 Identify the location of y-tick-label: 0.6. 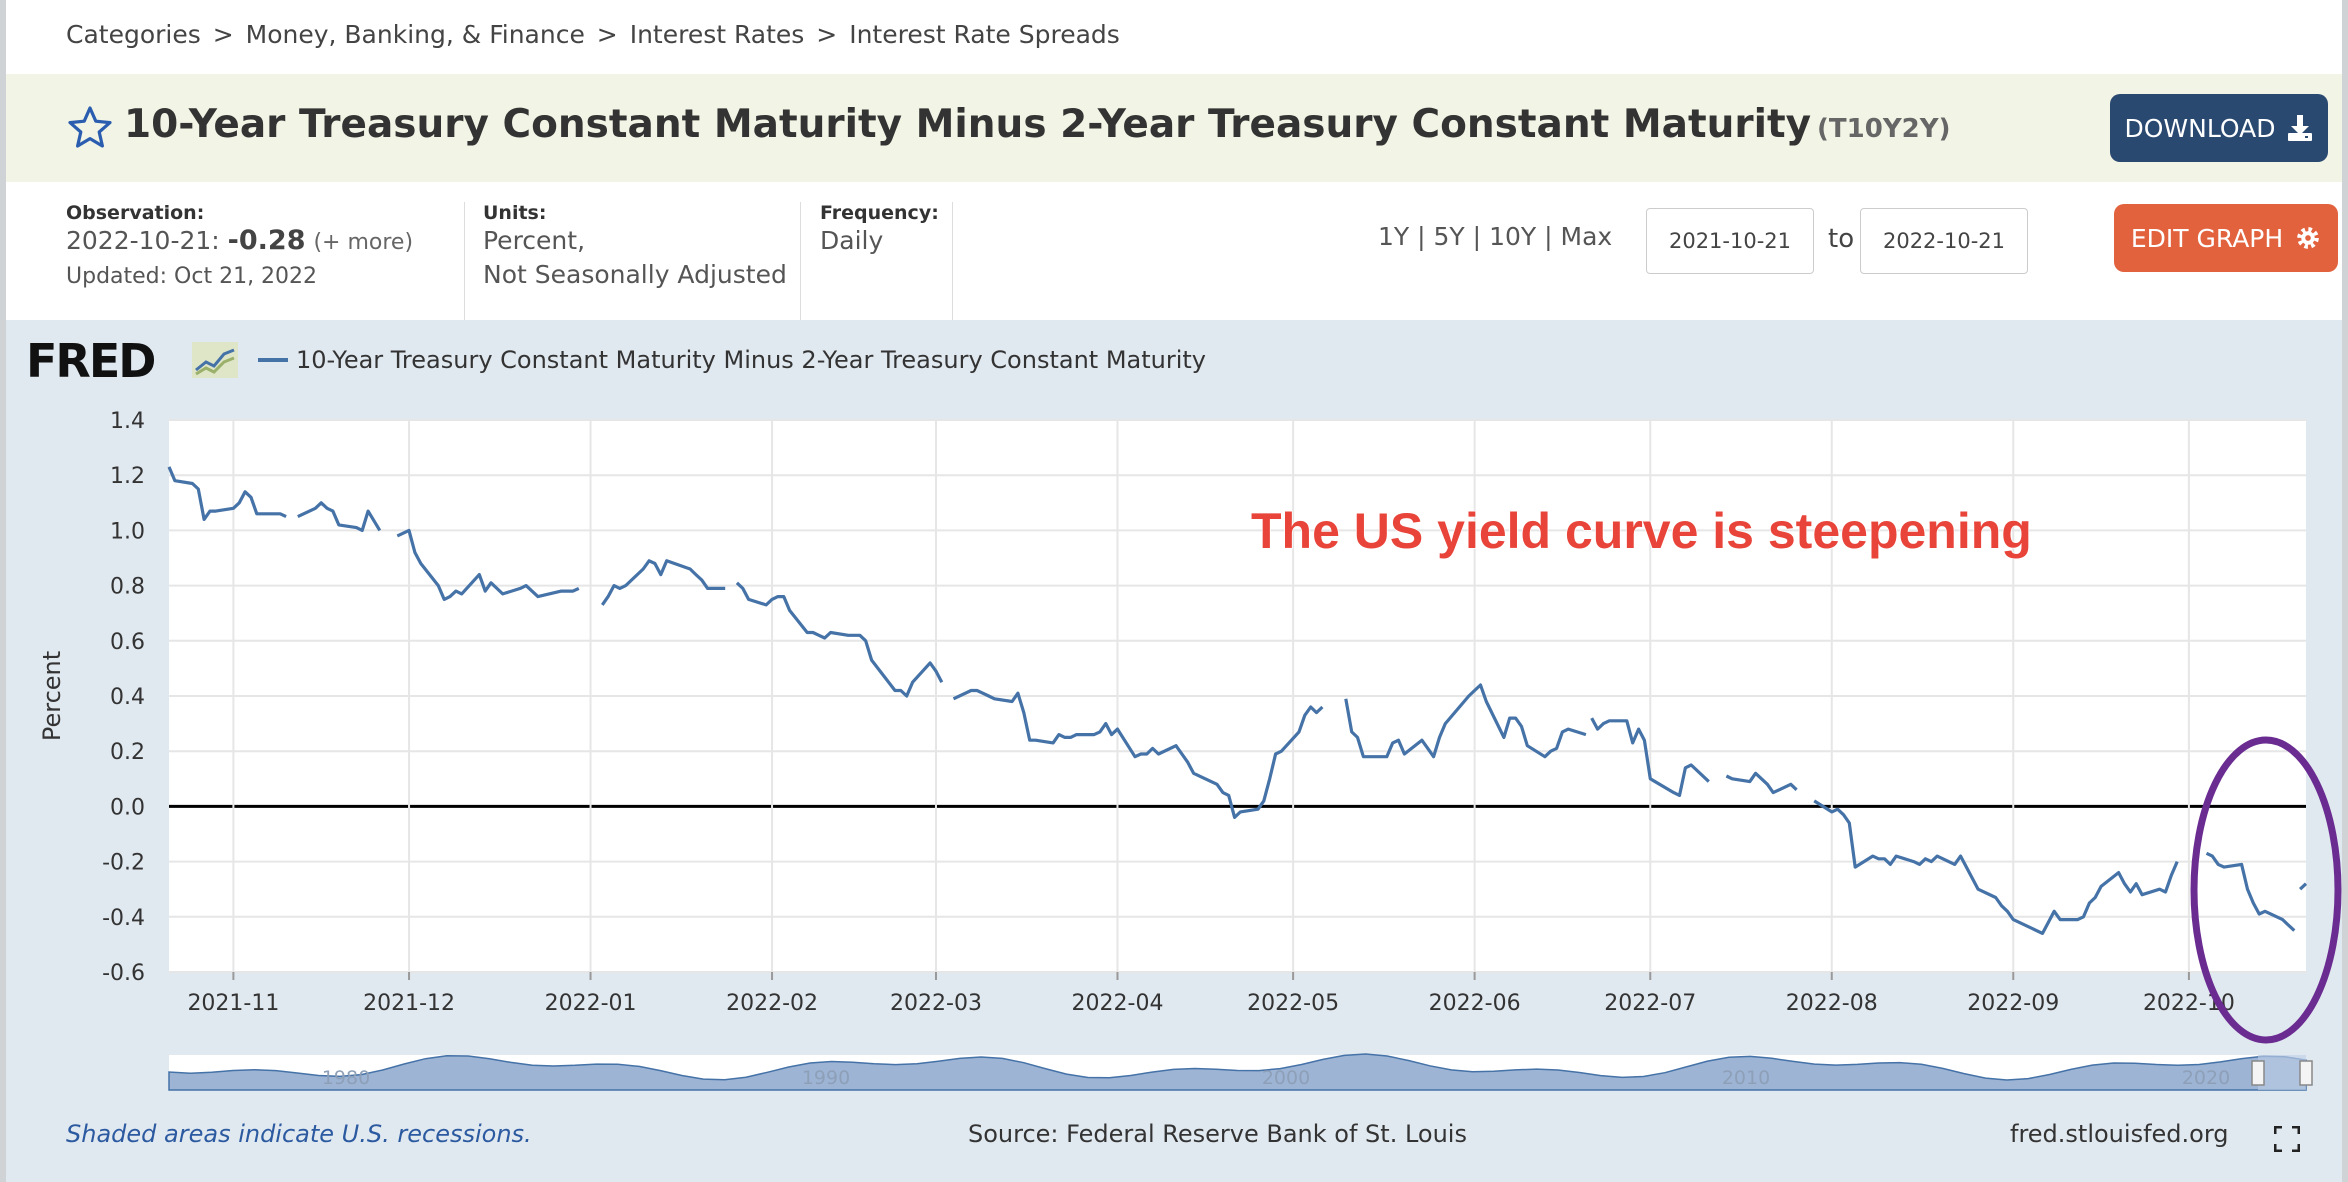
(127, 642).